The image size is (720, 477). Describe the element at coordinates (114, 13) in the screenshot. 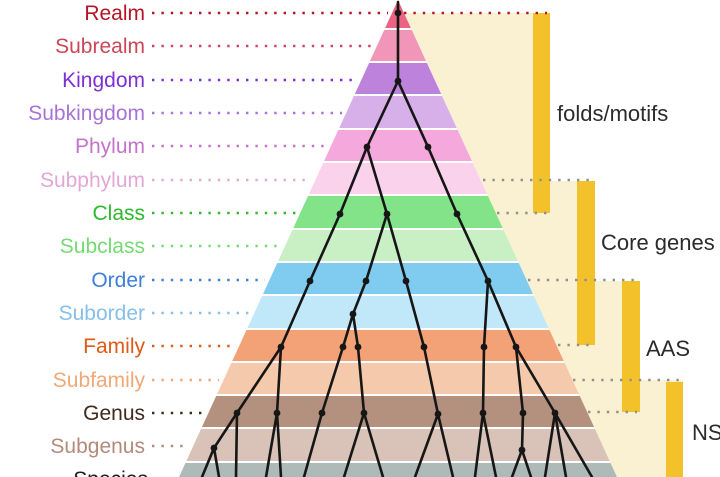

I see `rank-label-realm: Realm` at that location.